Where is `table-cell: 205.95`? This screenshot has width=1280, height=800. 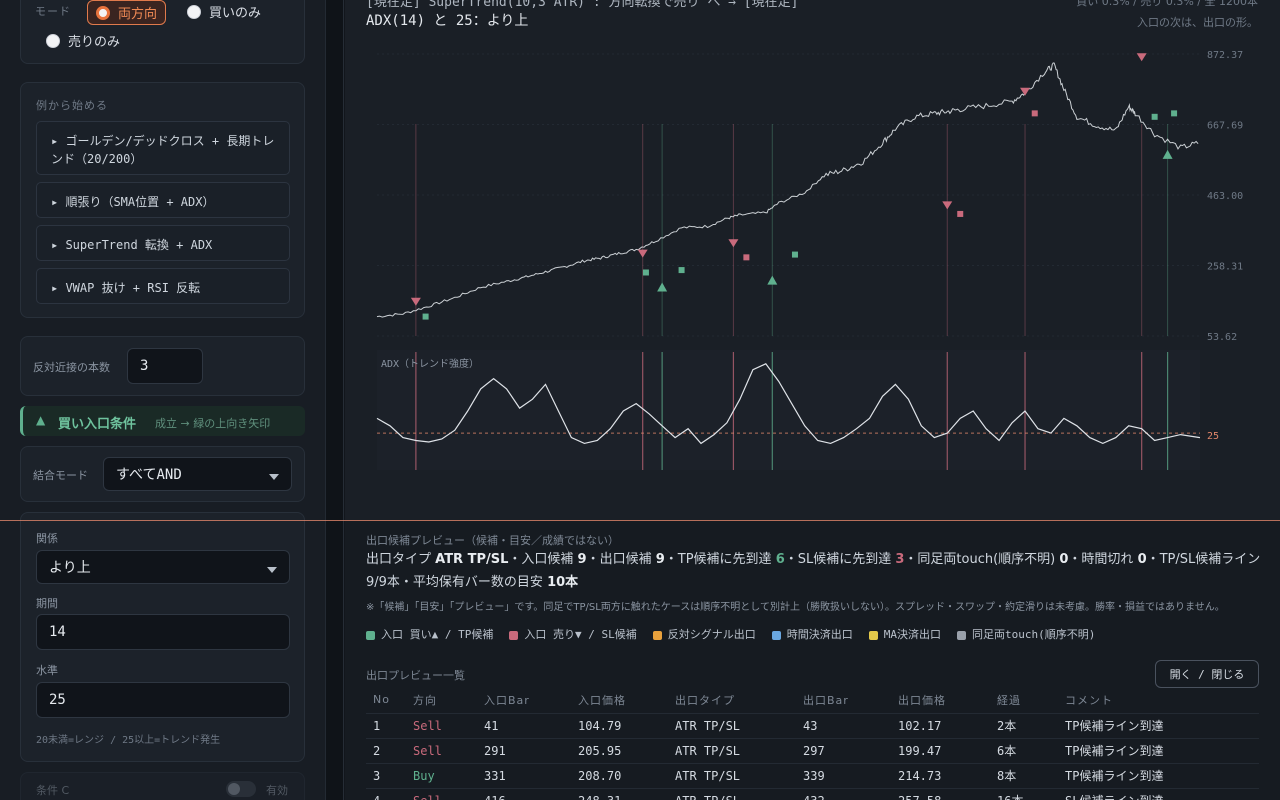
table-cell: 205.95 is located at coordinates (626, 750).